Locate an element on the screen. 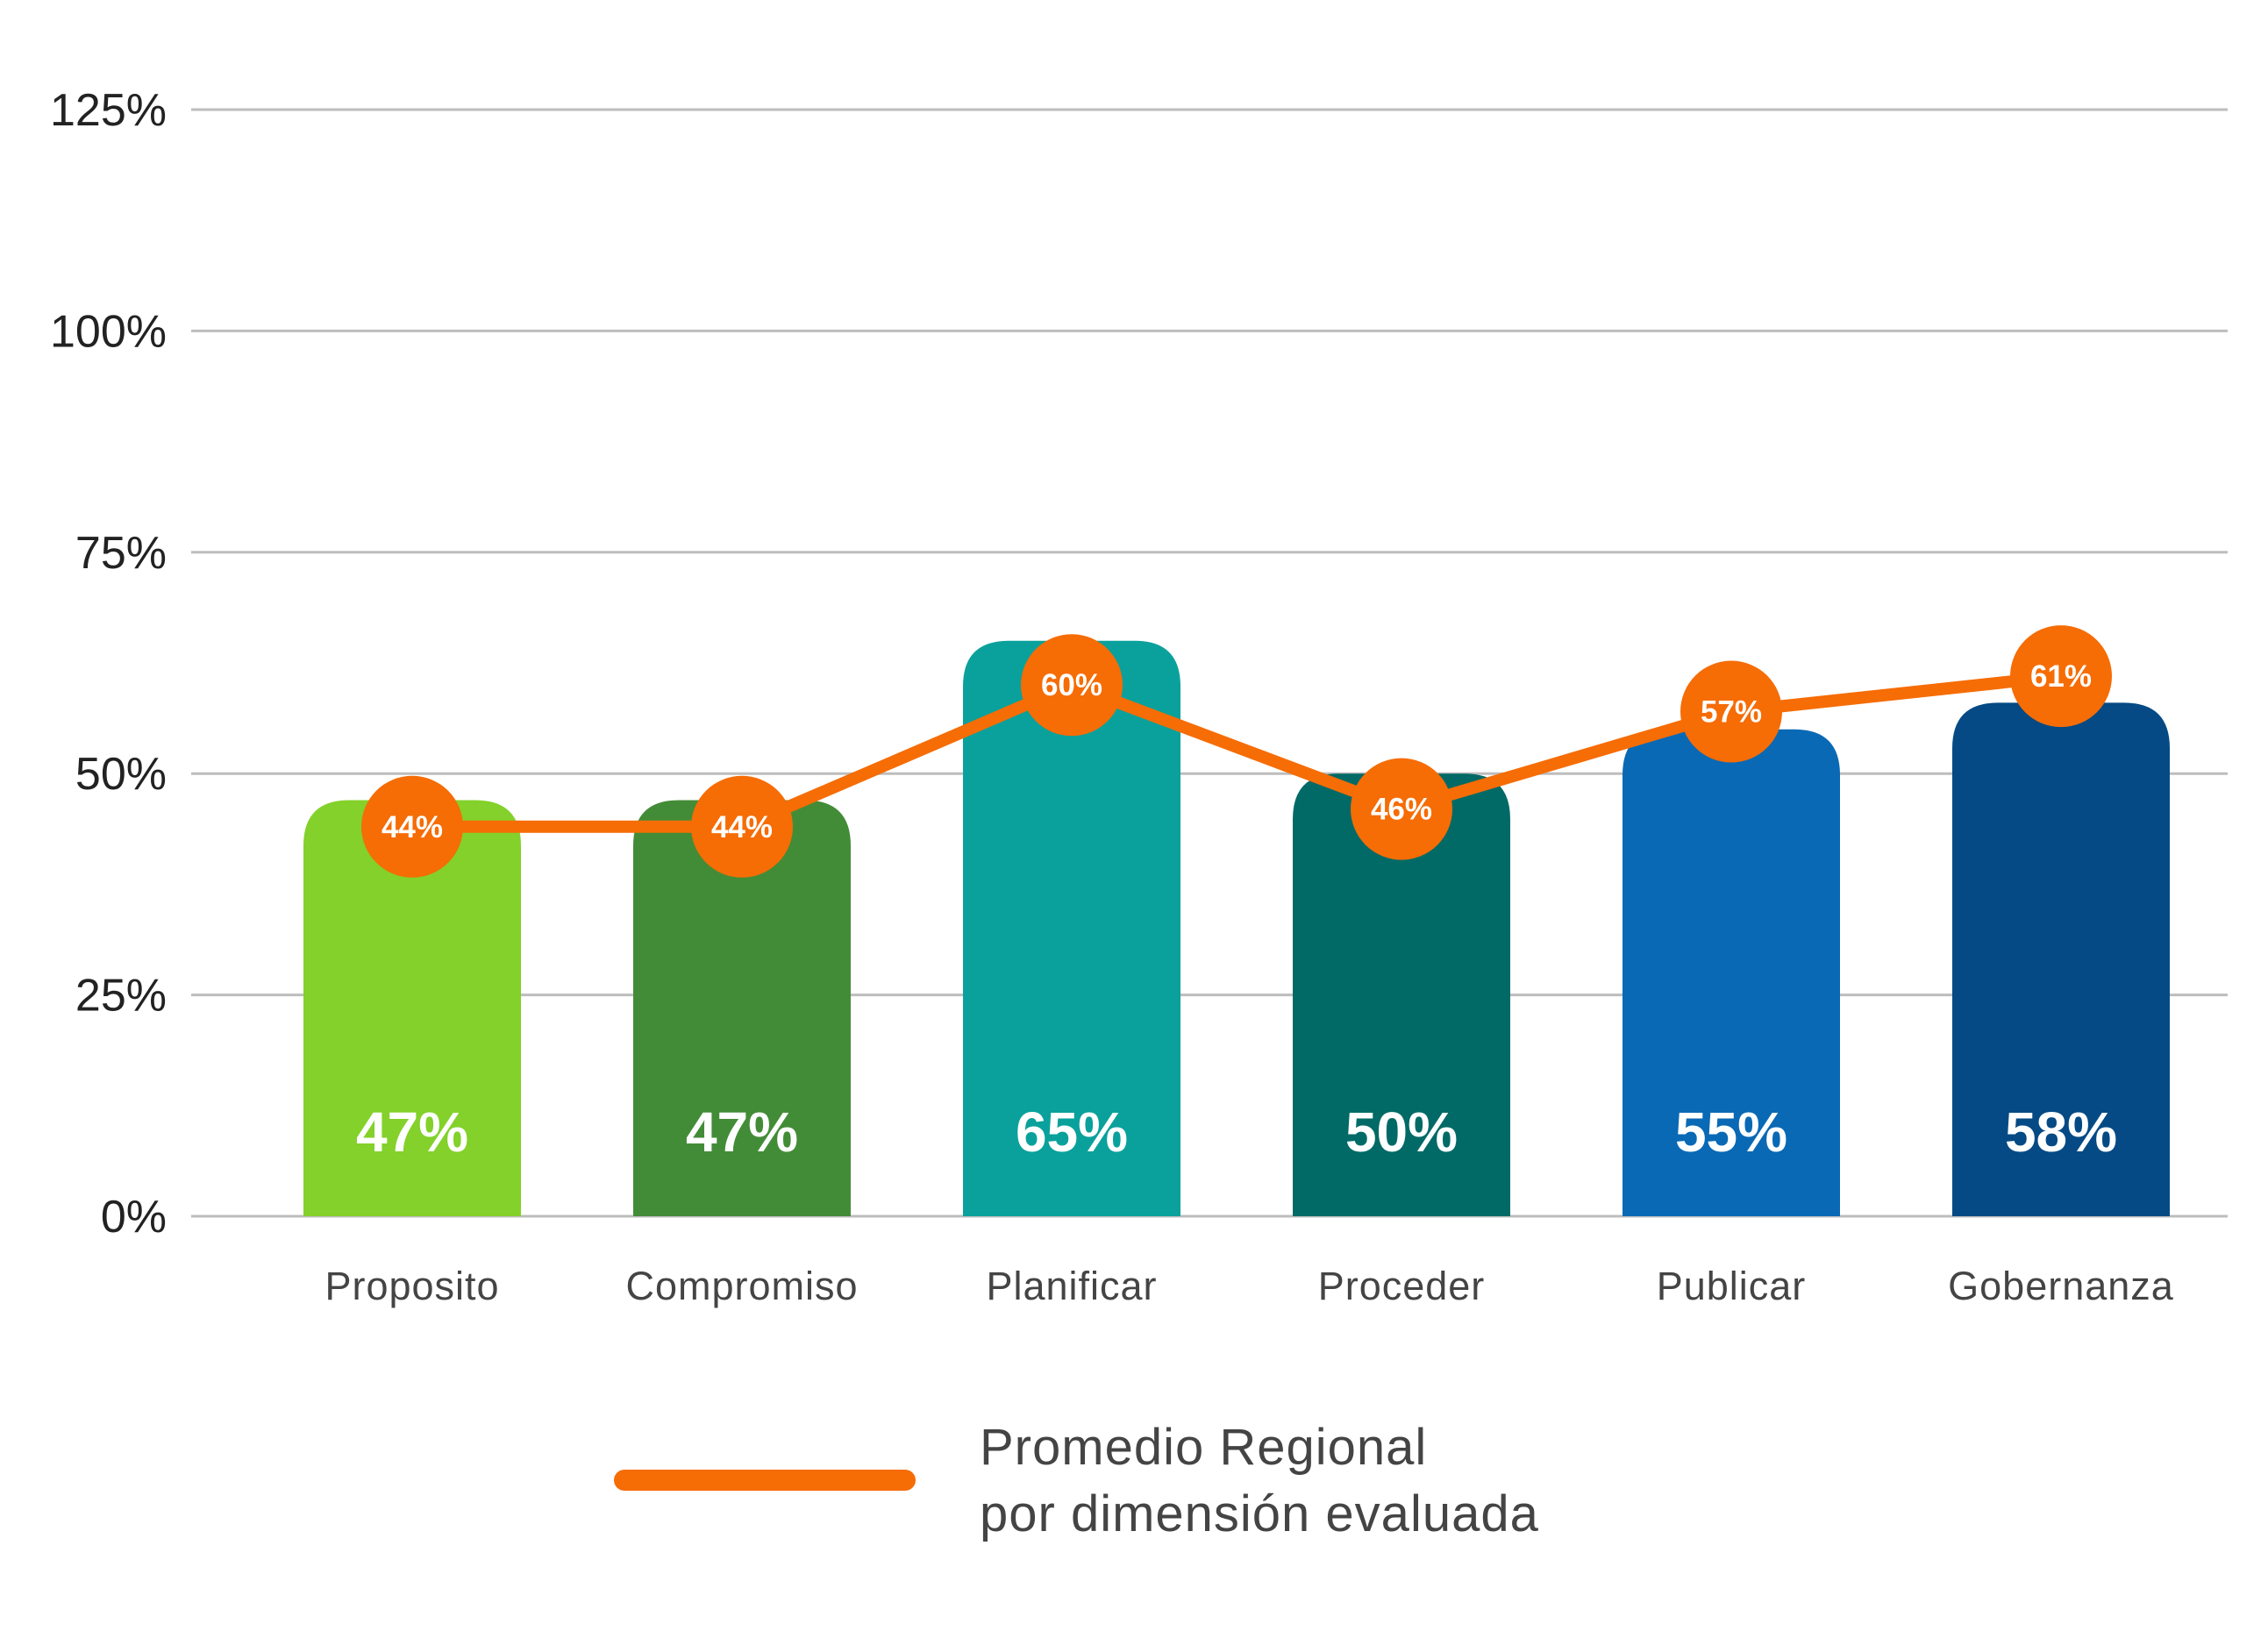 The image size is (2268, 1631). category-label: Compromiso is located at coordinates (741, 1286).